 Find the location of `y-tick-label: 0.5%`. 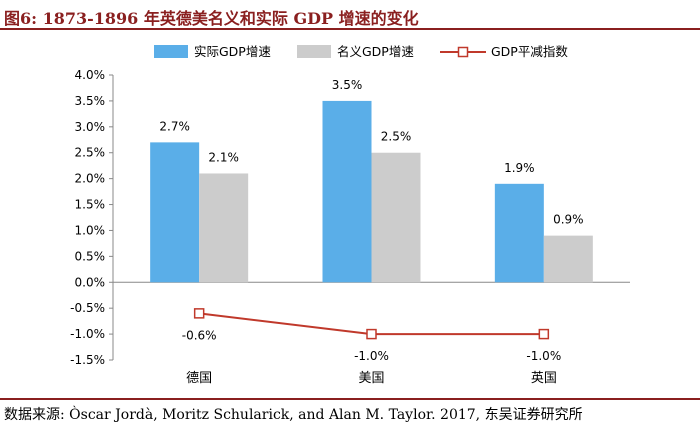

y-tick-label: 0.5% is located at coordinates (90, 256).